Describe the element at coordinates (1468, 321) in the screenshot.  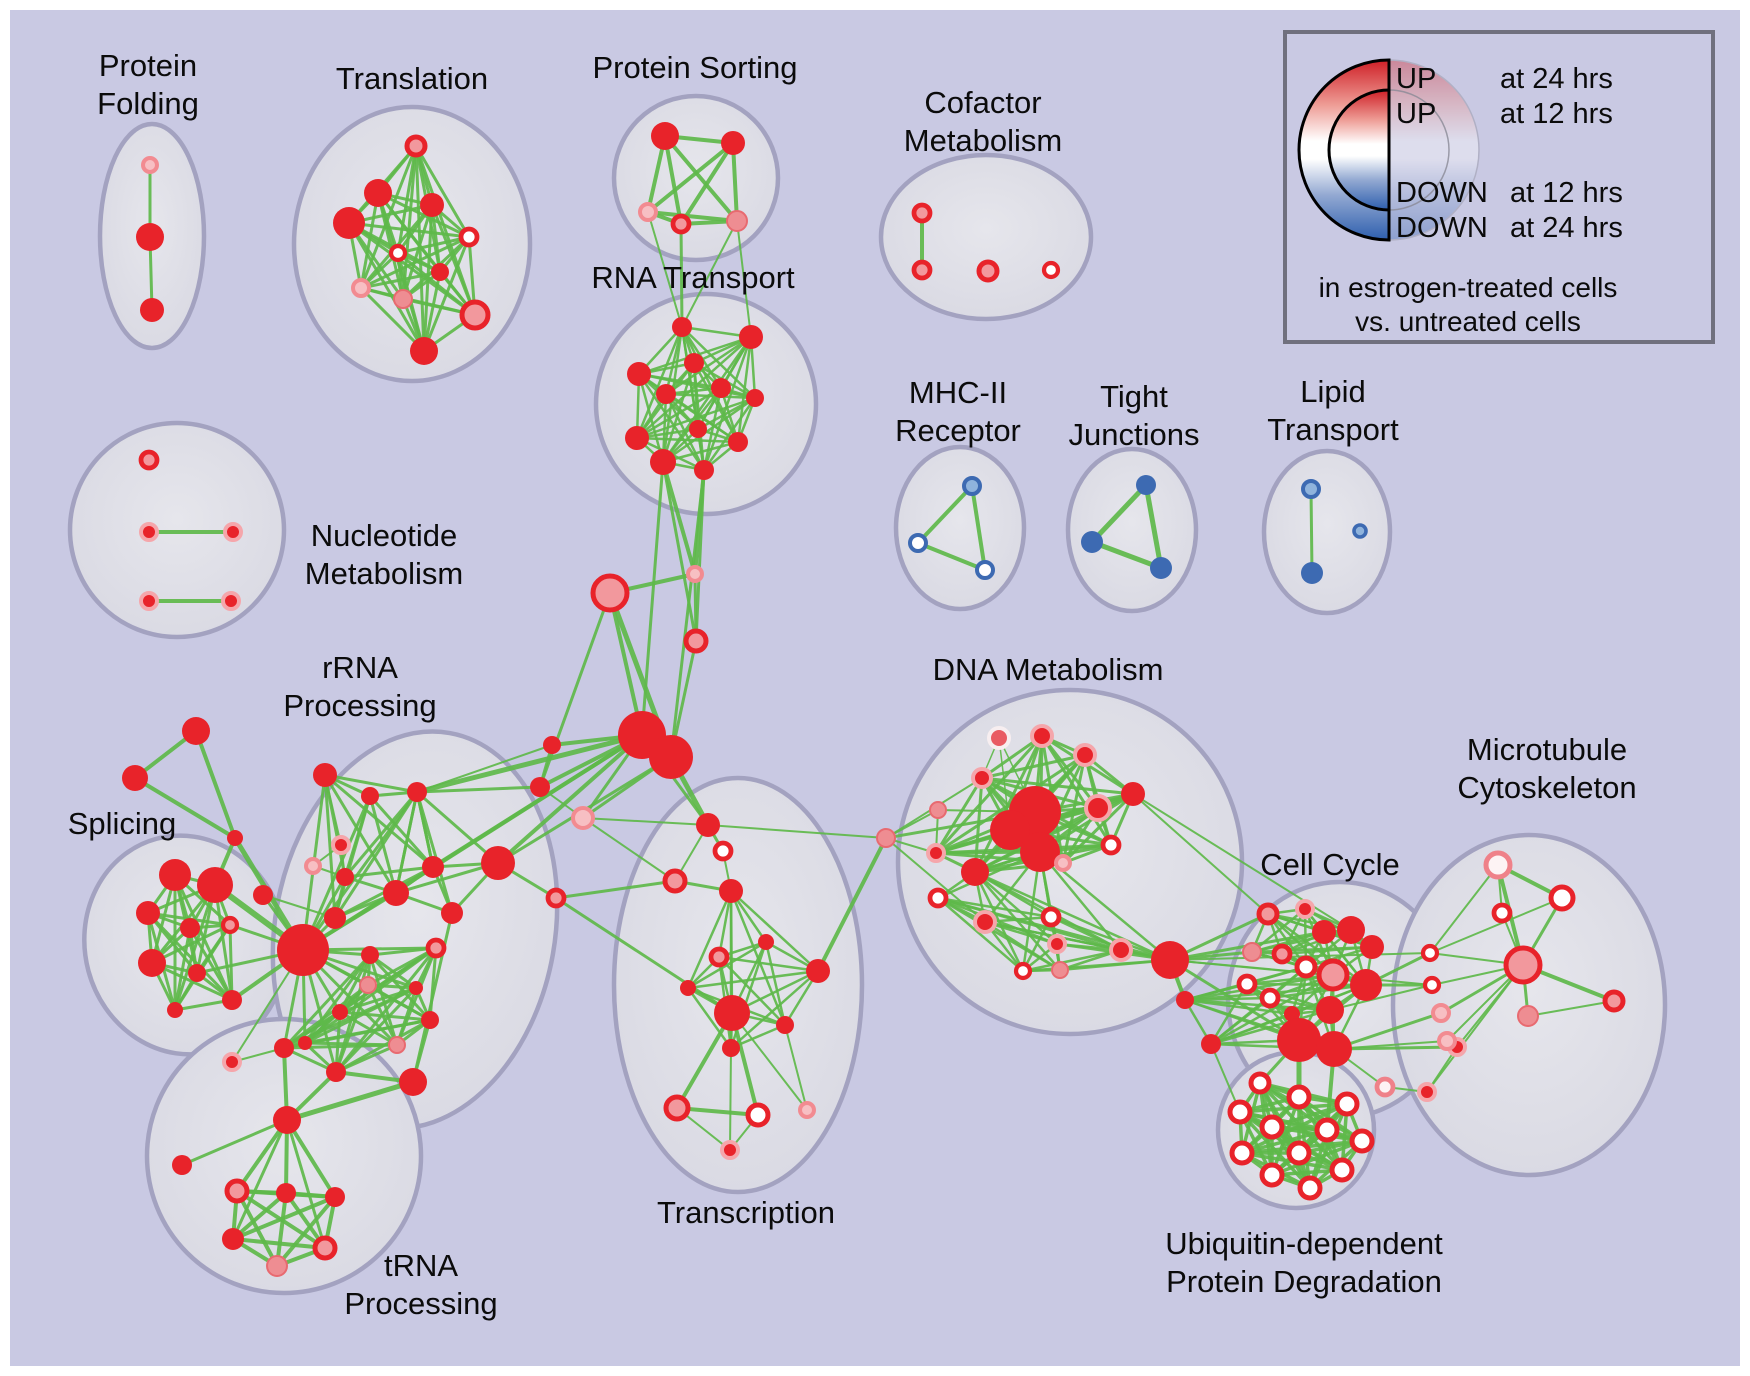
I see `legend-footer-line2: vs. untreated cells` at that location.